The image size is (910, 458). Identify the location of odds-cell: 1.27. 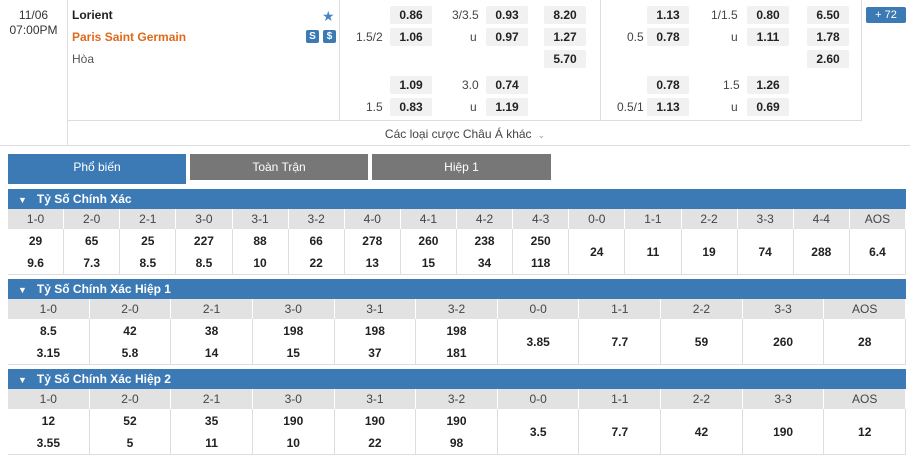
(565, 37).